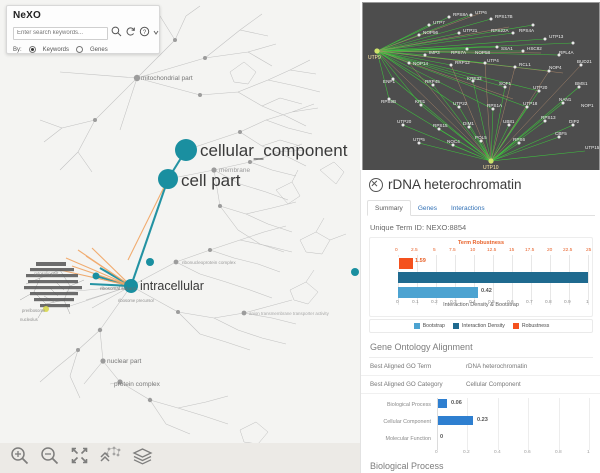 The image size is (600, 473). I want to click on gene-label: RPS7A, so click(459, 52).